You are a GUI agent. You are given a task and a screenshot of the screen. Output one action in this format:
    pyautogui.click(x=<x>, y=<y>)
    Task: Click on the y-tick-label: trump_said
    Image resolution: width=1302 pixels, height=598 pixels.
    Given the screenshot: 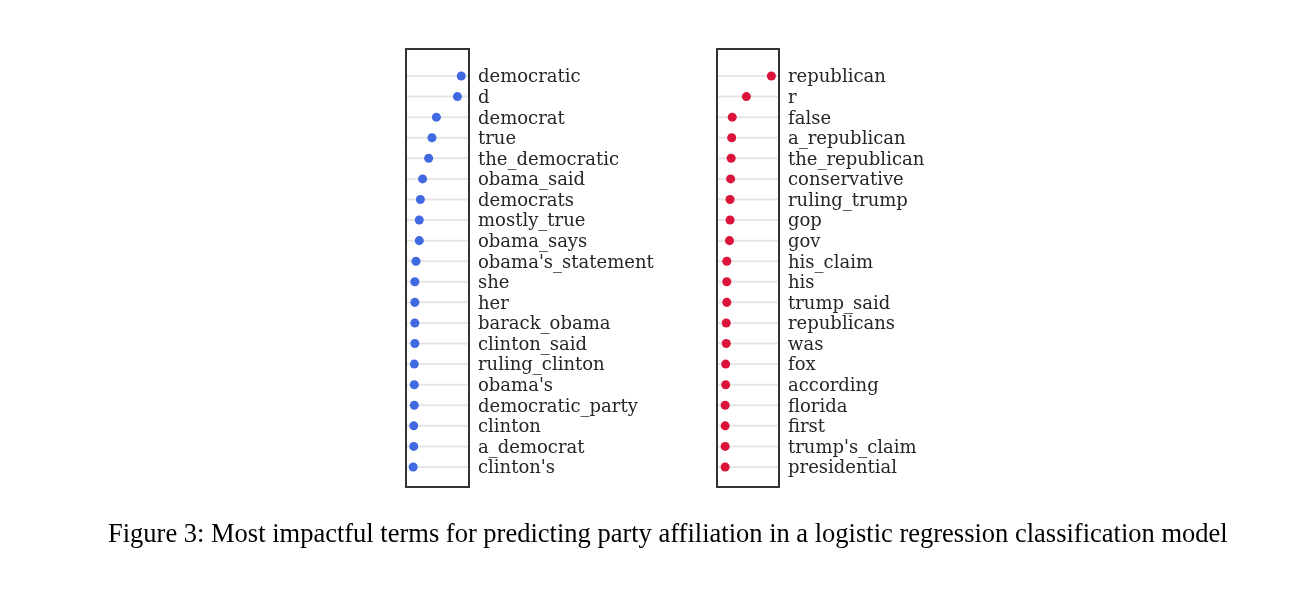 What is the action you would take?
    pyautogui.click(x=839, y=302)
    